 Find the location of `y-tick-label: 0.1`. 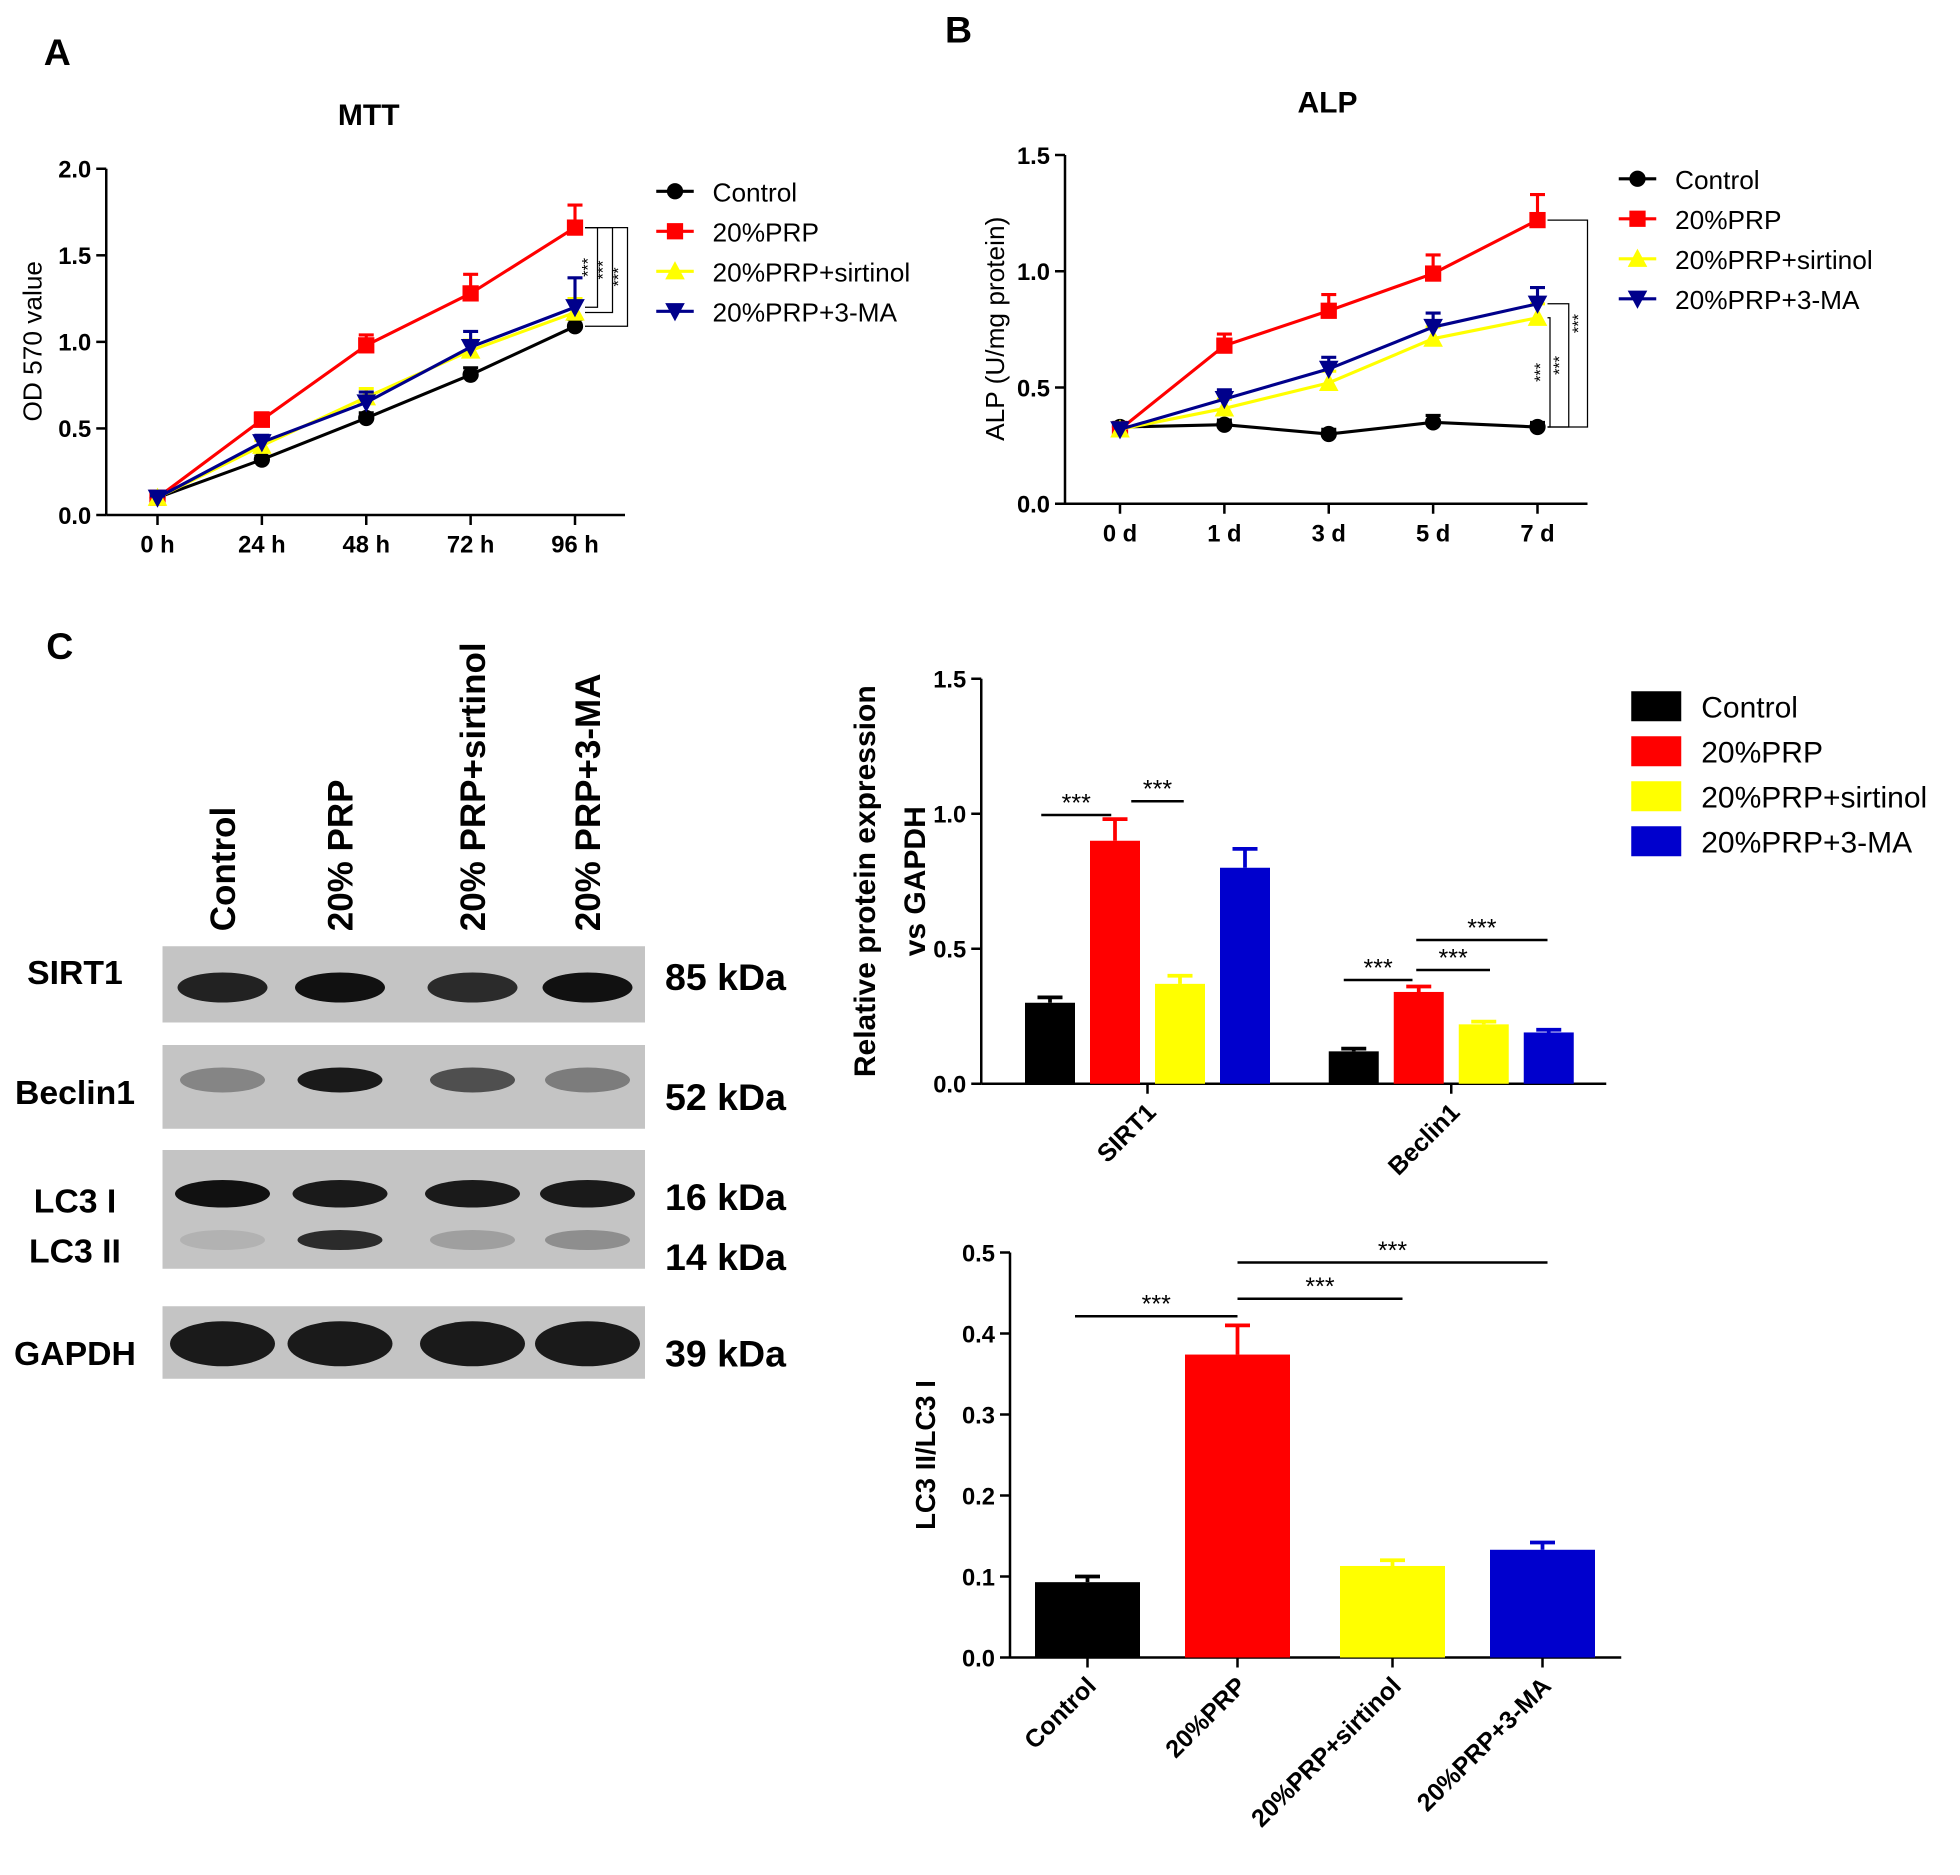

y-tick-label: 0.1 is located at coordinates (978, 1577).